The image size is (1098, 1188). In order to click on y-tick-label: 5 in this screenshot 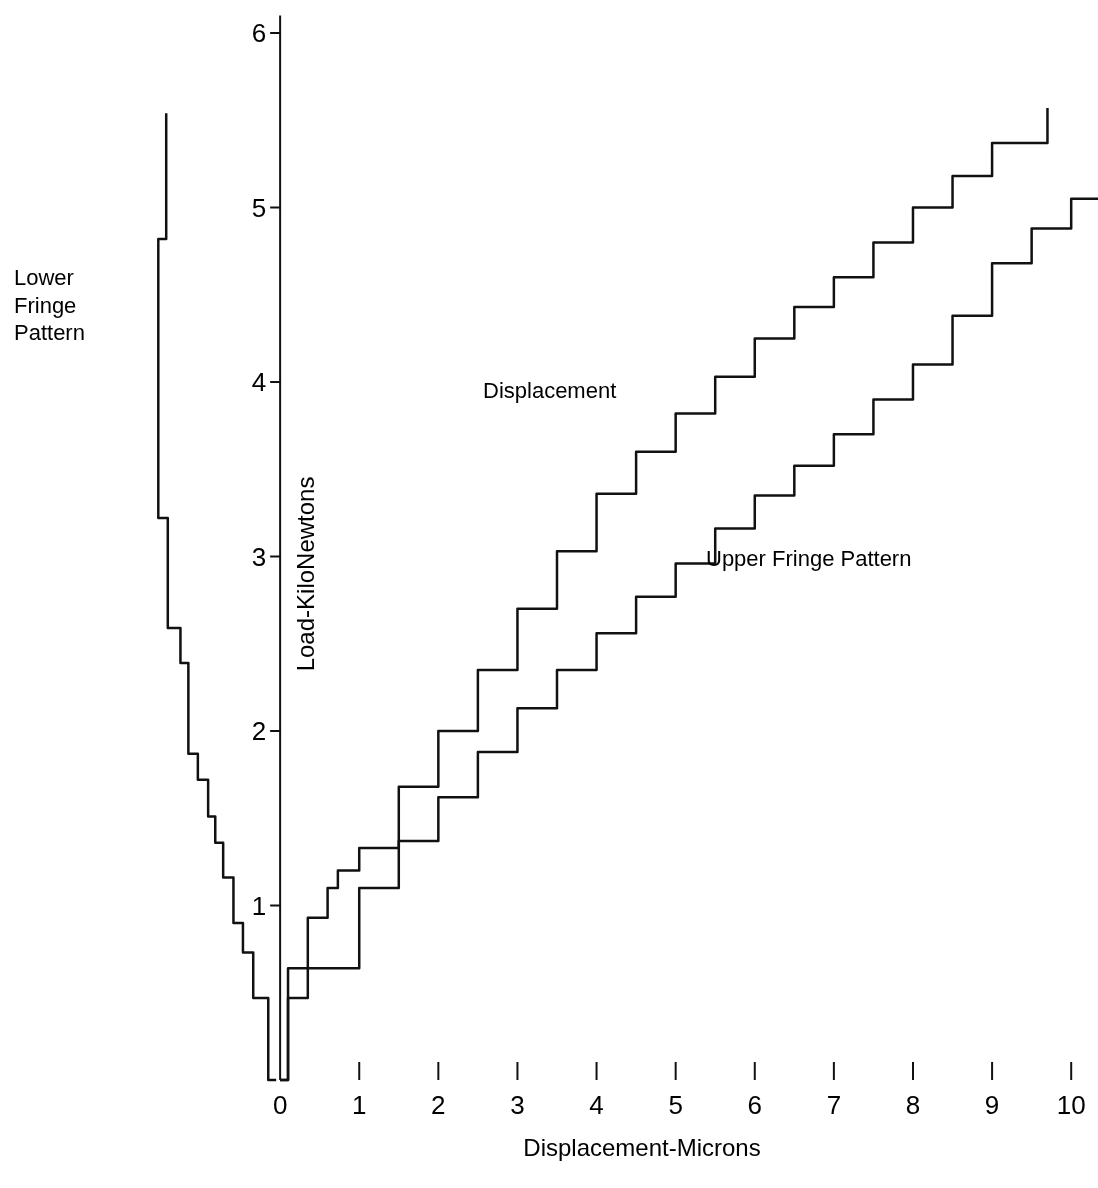, I will do `click(259, 207)`.